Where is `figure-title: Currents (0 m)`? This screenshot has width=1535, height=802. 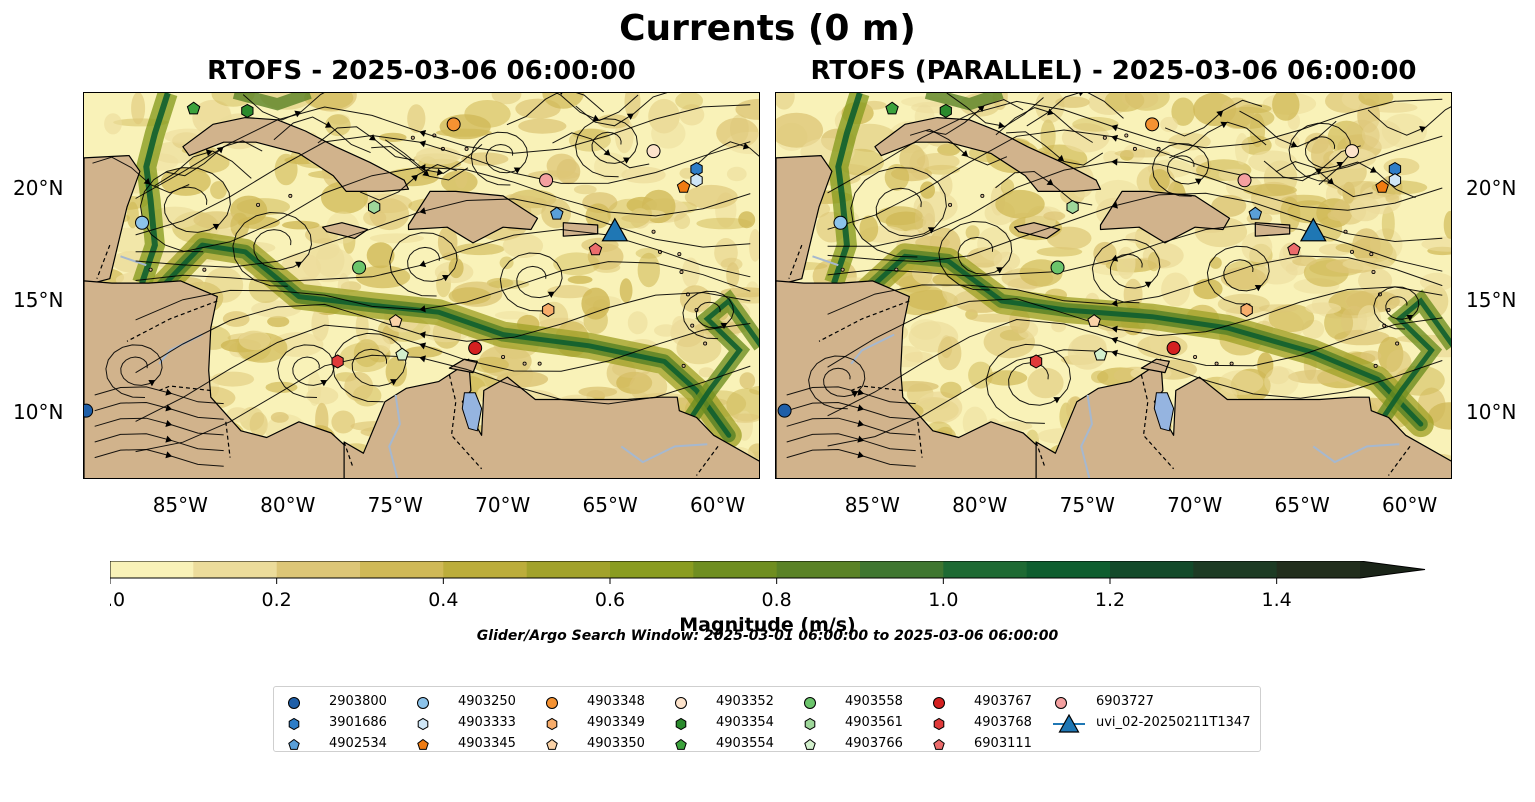
figure-title: Currents (0 m) is located at coordinates (767, 28).